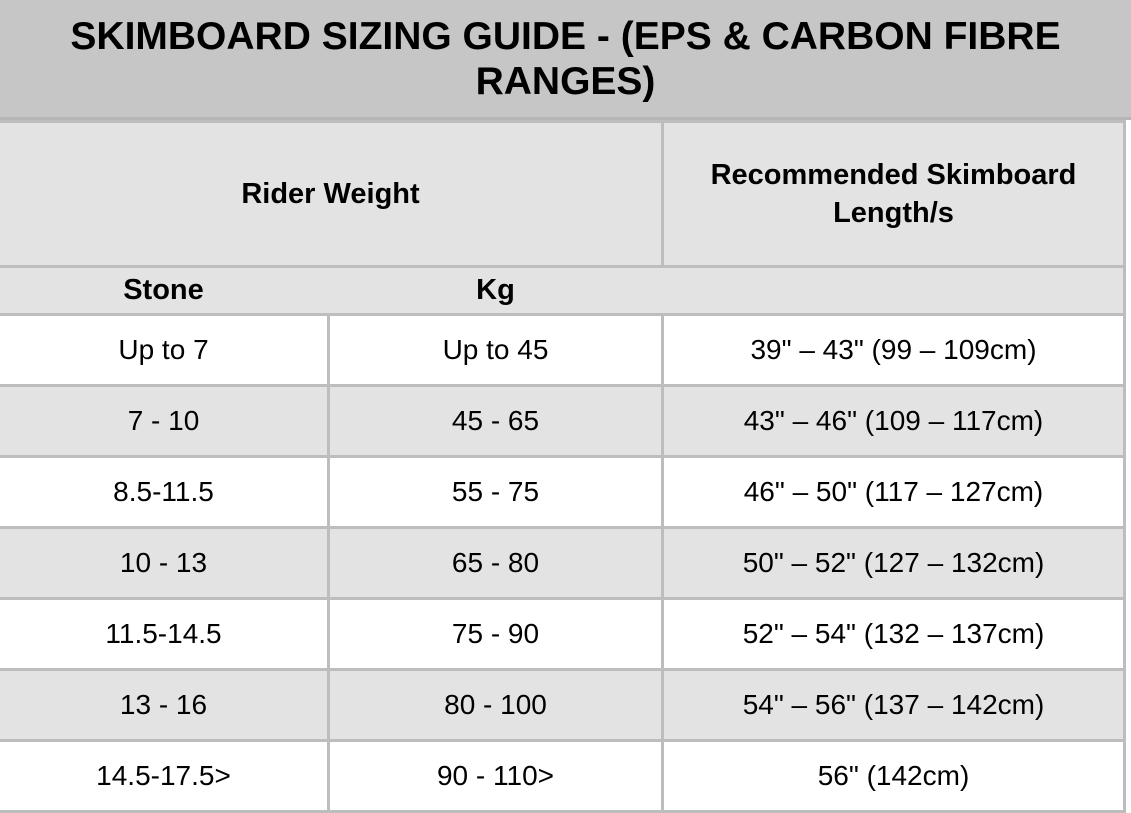  What do you see at coordinates (165, 776) in the screenshot?
I see `stone-cell: 14.5-17.5>` at bounding box center [165, 776].